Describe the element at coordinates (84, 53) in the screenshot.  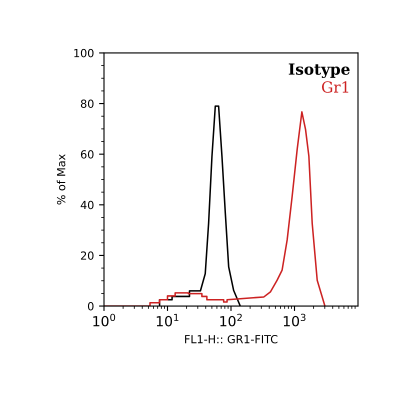
I see `y-tick-label: 100` at that location.